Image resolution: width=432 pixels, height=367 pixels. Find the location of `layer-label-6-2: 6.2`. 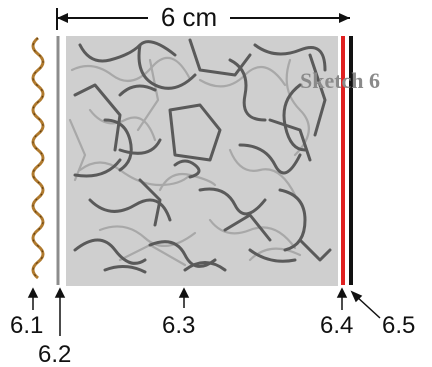

layer-label-6-2: 6.2 is located at coordinates (54, 354).